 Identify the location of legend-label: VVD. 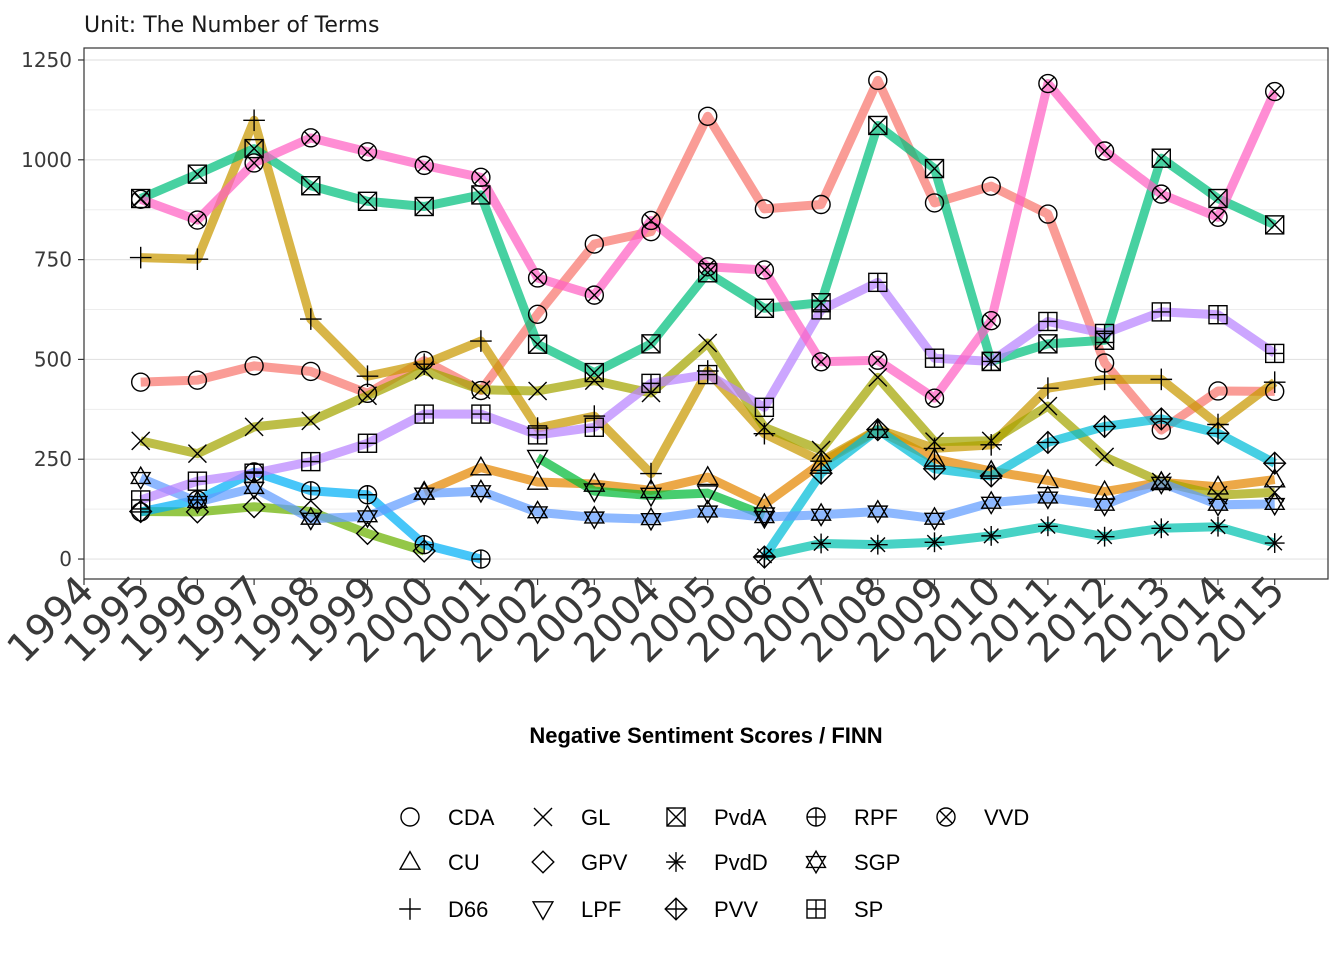
(1006, 817).